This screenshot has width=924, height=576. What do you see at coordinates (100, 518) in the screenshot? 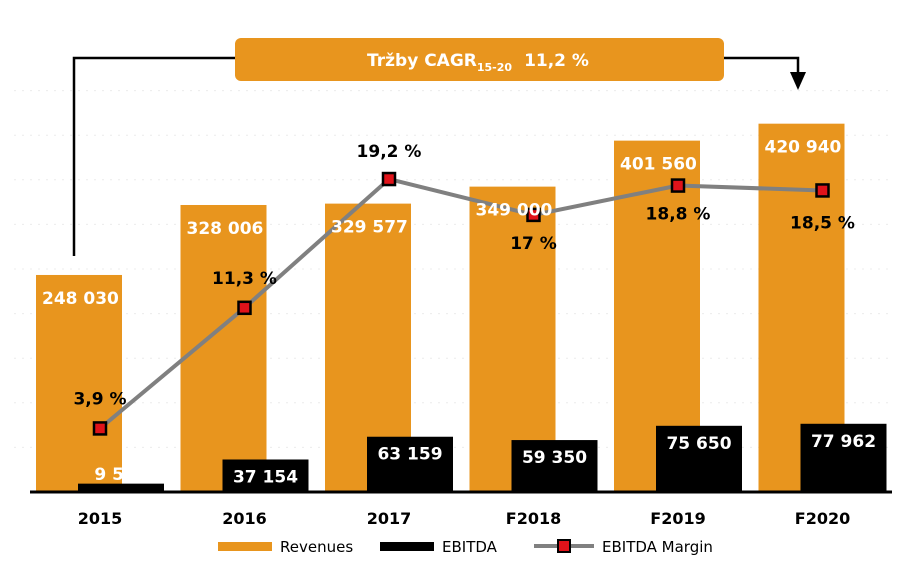
I see `x-tick-label: 2015` at bounding box center [100, 518].